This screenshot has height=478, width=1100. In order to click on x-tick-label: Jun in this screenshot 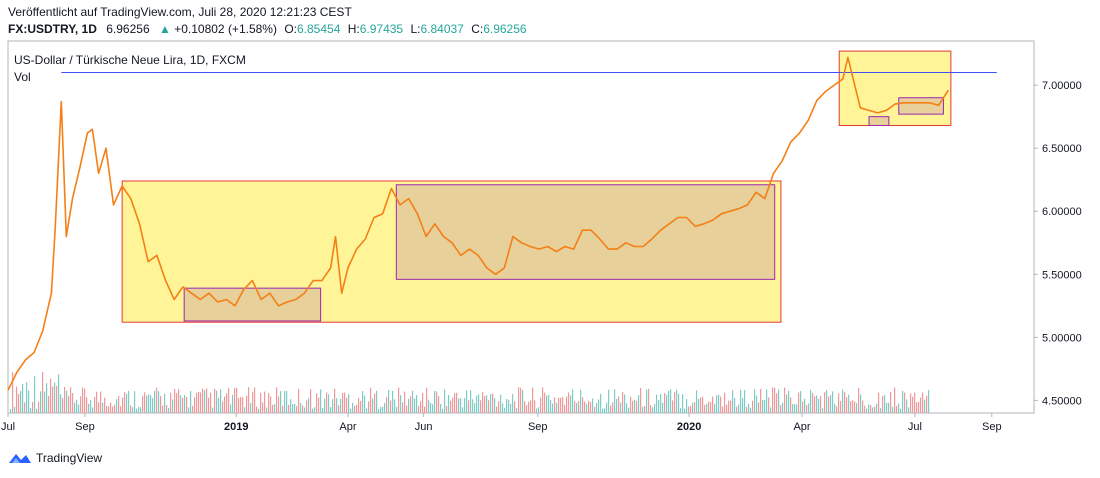, I will do `click(424, 427)`.